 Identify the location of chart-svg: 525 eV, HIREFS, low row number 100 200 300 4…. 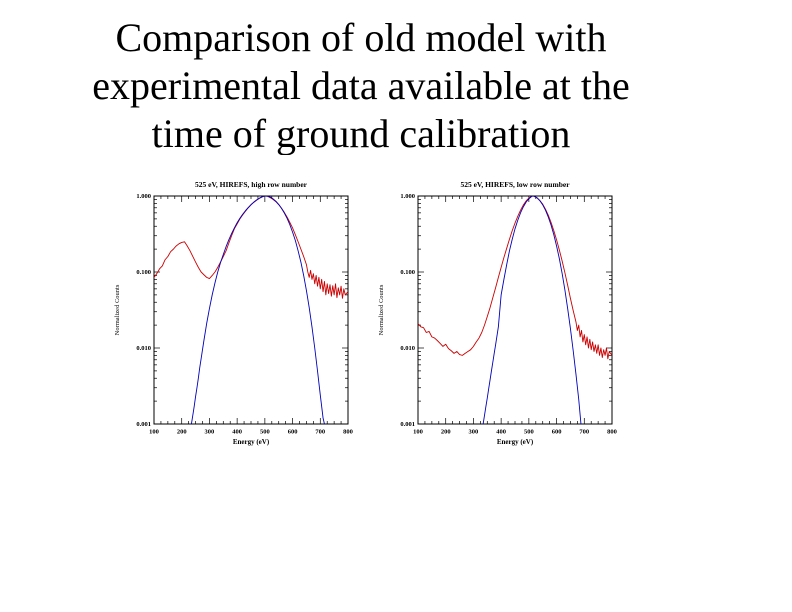
(497, 313).